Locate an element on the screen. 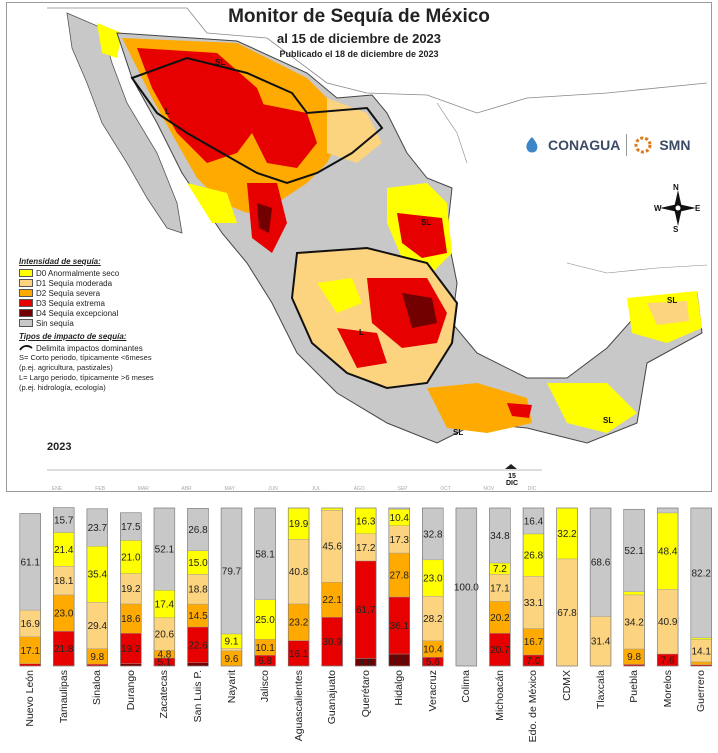 This screenshot has height=753, width=718. timeline-month-label: AGO is located at coordinates (359, 489).